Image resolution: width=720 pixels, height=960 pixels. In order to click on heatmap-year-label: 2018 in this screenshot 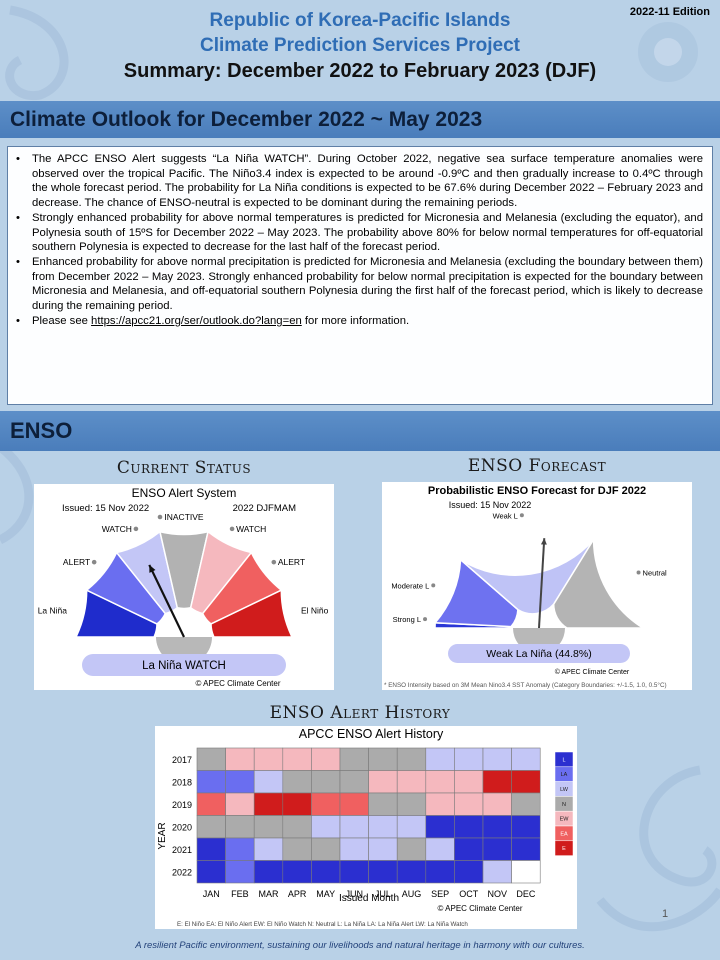, I will do `click(182, 782)`.